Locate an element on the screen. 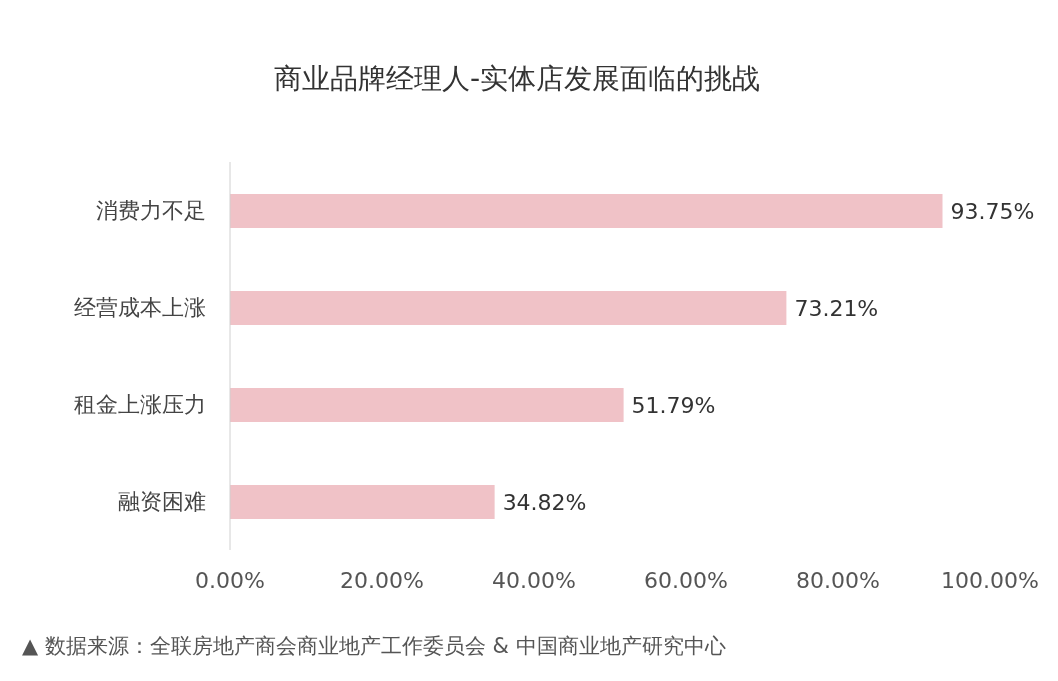 The width and height of the screenshot is (1058, 681). data-label: 34.82% is located at coordinates (544, 502).